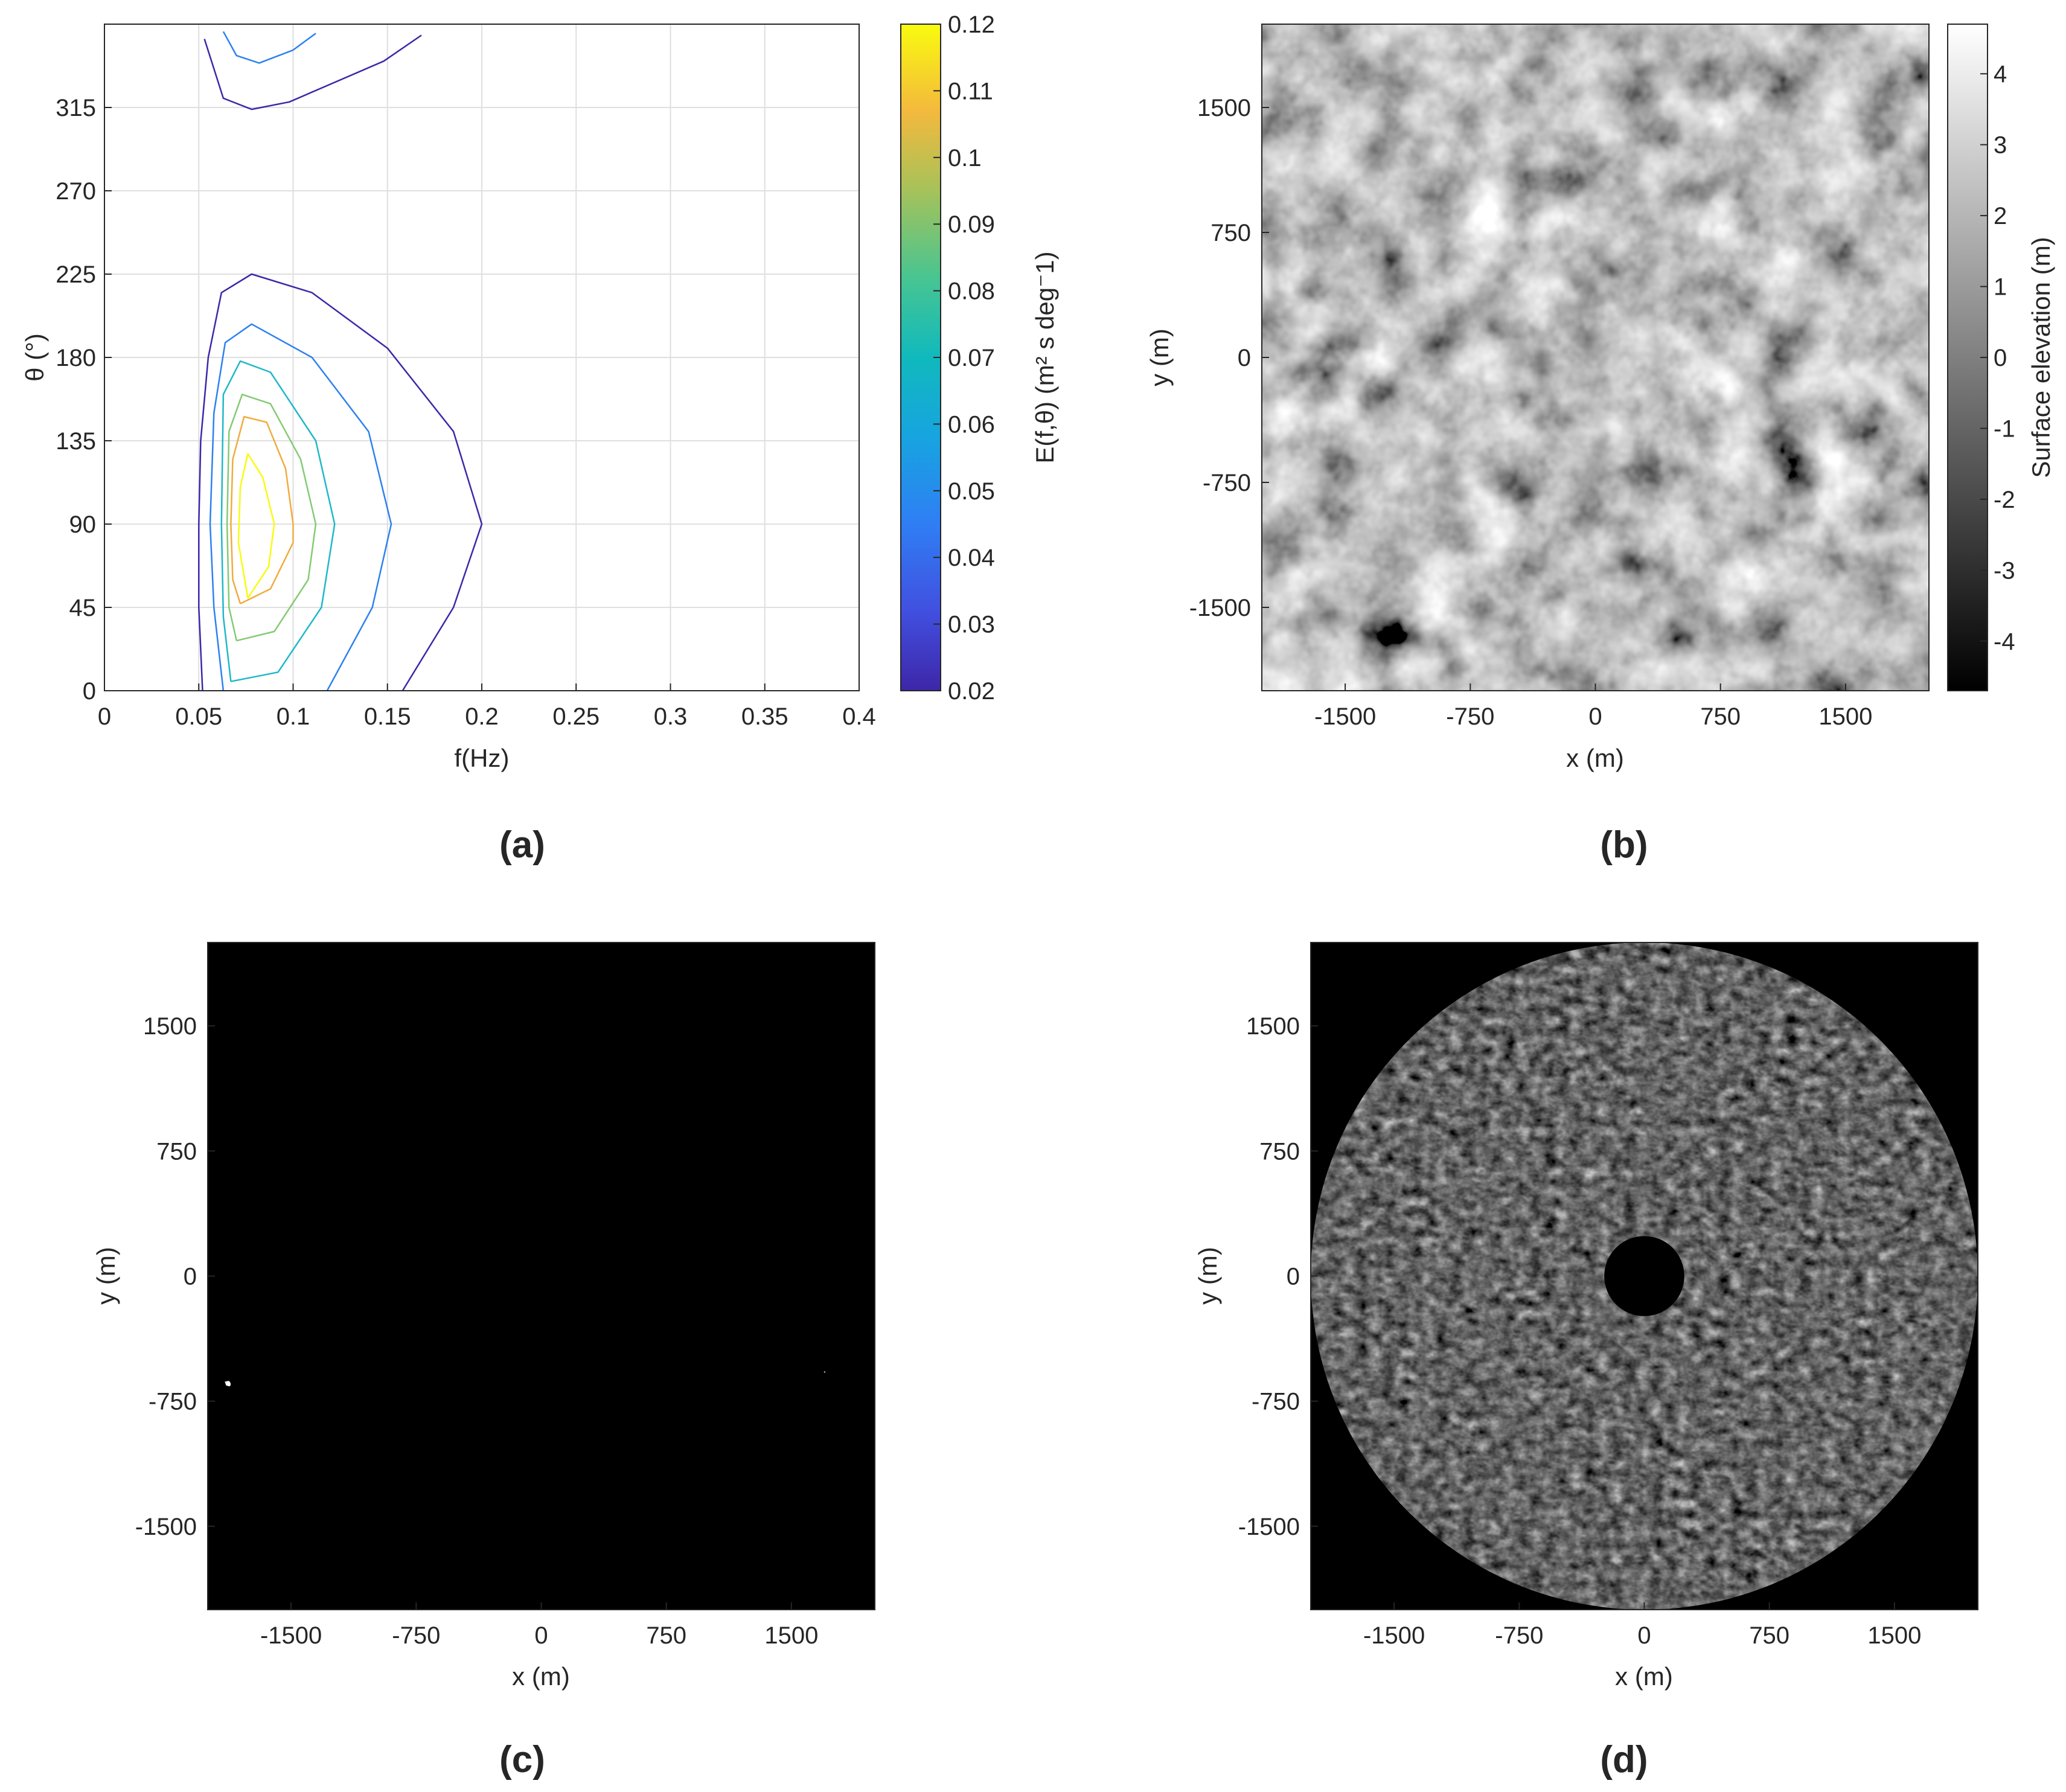 This screenshot has height=1792, width=2066. I want to click on panel-a-colorbar-tick-label: 0.06, so click(971, 424).